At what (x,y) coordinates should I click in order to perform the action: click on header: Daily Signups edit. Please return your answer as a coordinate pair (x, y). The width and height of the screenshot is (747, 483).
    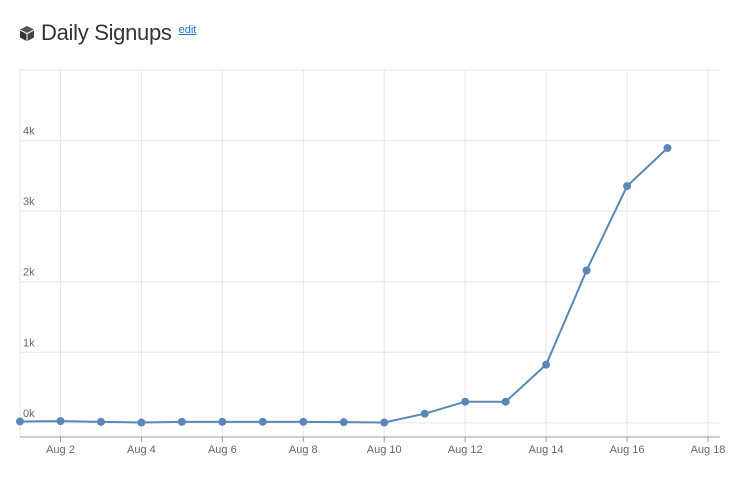
    Looking at the image, I should click on (107, 33).